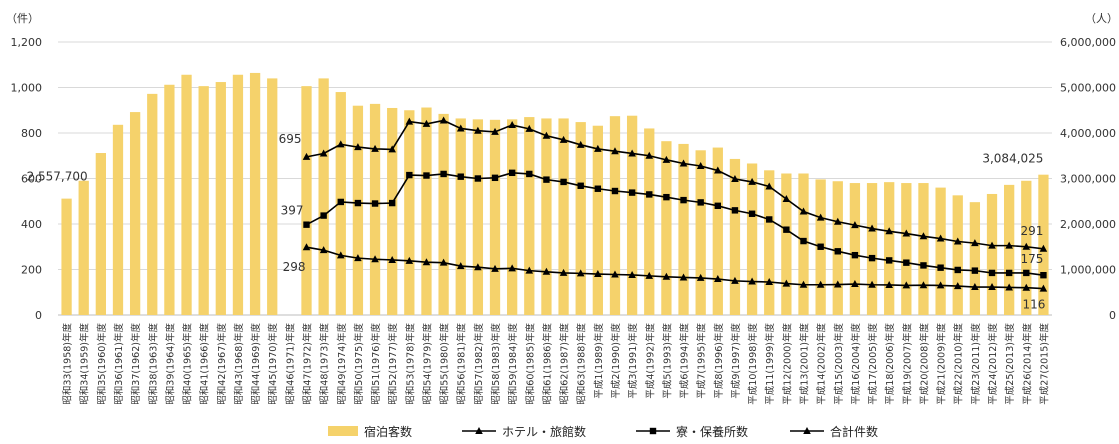 This screenshot has height=444, width=1119. What do you see at coordinates (805, 364) in the screenshot?
I see `category-label: 平成13(2001)年度` at bounding box center [805, 364].